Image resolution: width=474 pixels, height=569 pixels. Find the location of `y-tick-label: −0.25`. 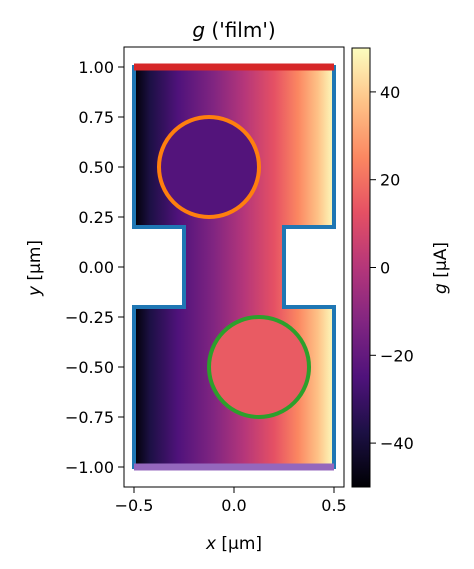

y-tick-label: −0.25 is located at coordinates (89, 317).